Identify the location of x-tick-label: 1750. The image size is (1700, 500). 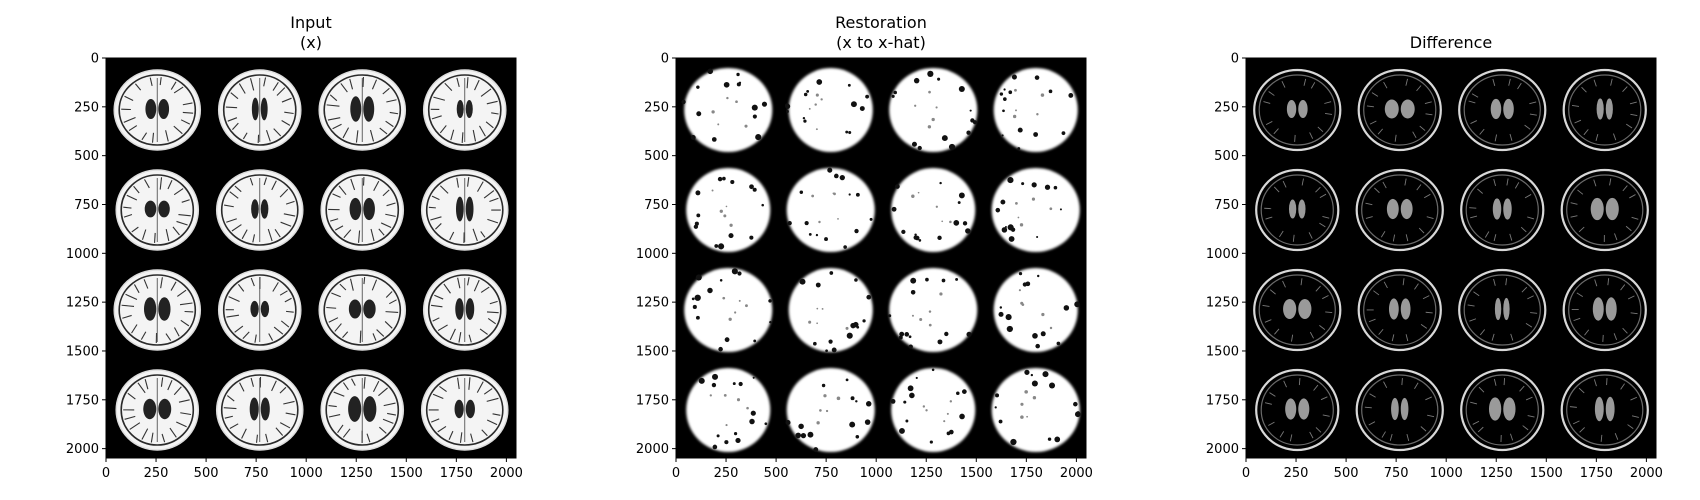
(456, 473).